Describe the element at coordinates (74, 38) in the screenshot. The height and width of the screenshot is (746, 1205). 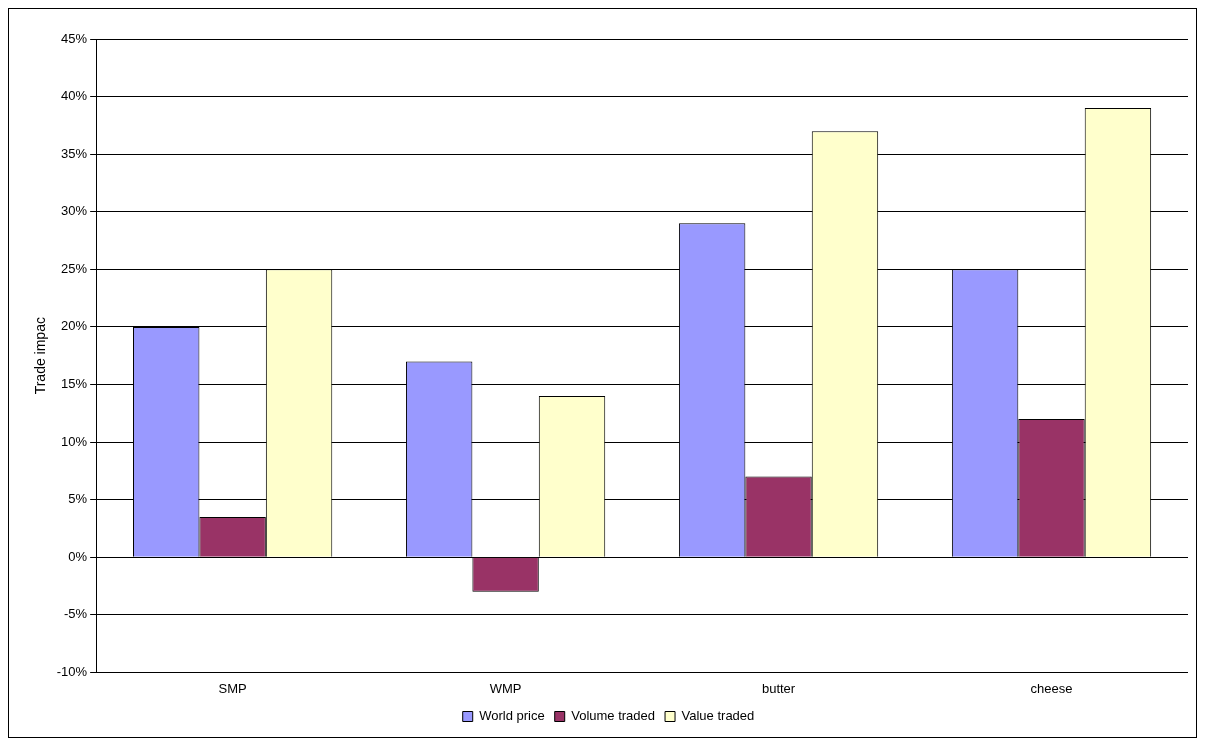
I see `y-tick-label: 45%` at that location.